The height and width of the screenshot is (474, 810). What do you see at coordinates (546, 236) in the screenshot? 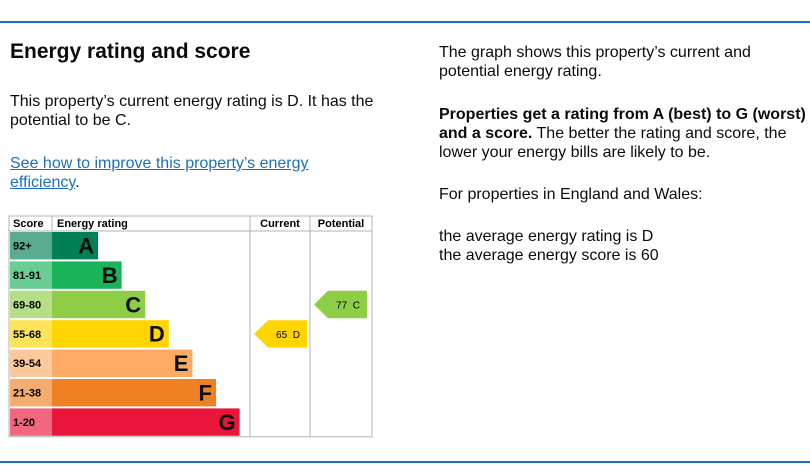
I see `average-rating: the average energy rating is D` at bounding box center [546, 236].